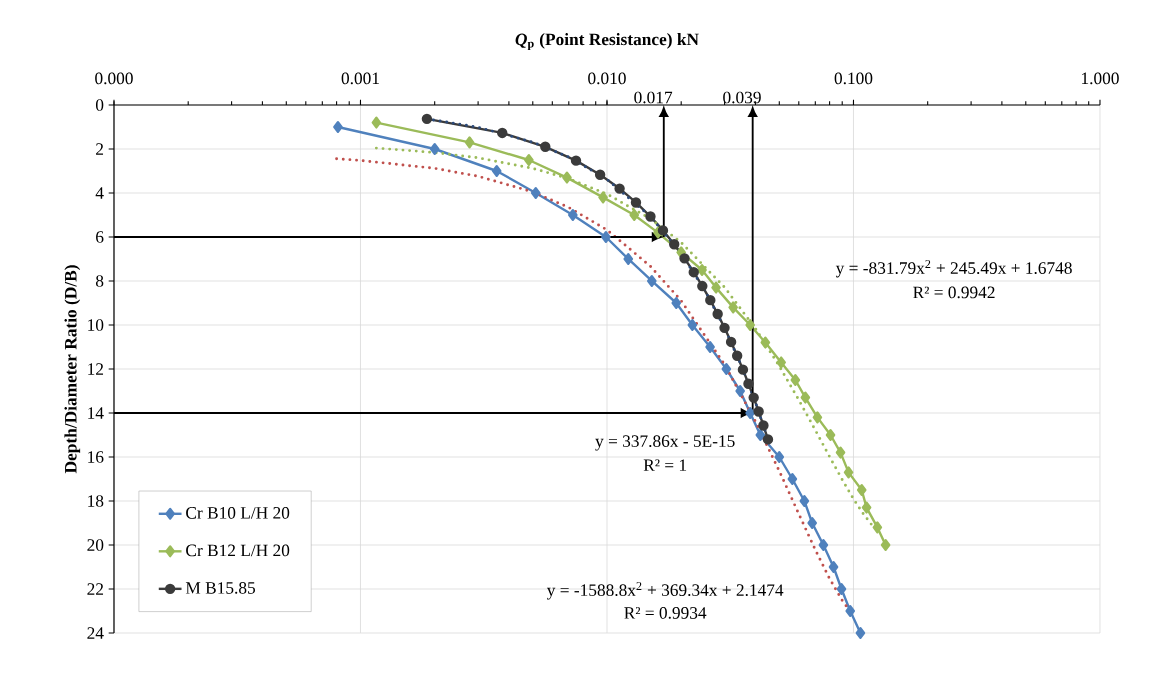 This screenshot has height=677, width=1154. I want to click on annotation: R² = 0.9934, so click(665, 613).